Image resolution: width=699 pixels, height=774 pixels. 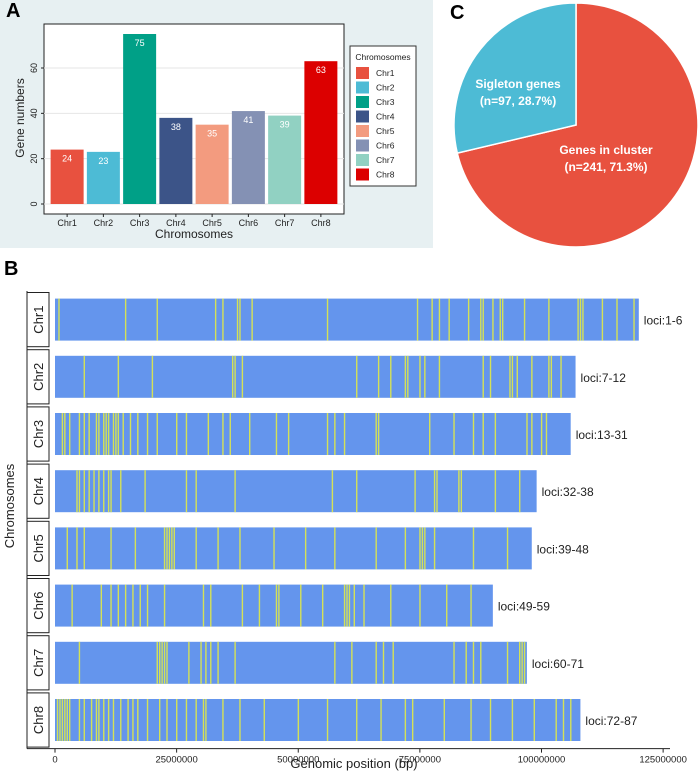 I want to click on bar-y-tick-label: 60, so click(x=34, y=68).